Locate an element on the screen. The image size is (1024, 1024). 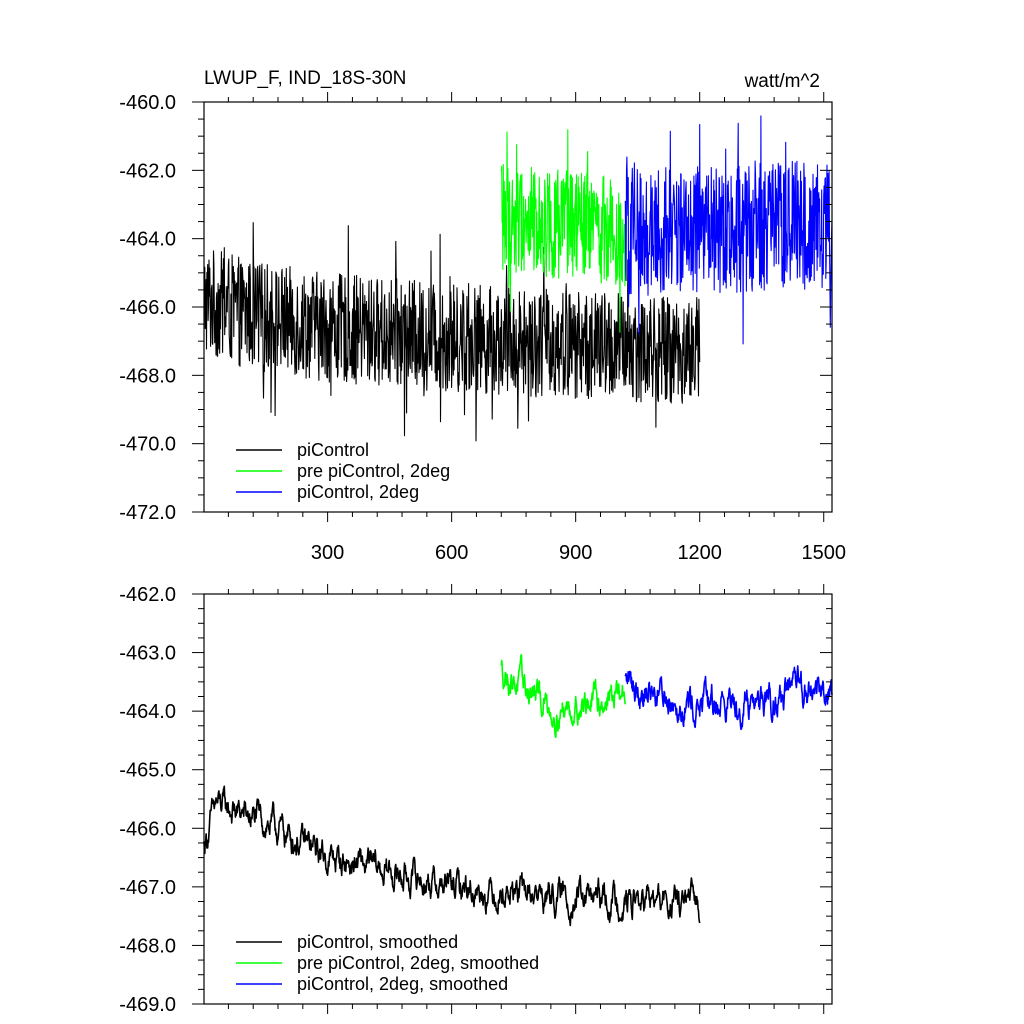
legend-label-0: piControl, smoothed is located at coordinates (377, 942).